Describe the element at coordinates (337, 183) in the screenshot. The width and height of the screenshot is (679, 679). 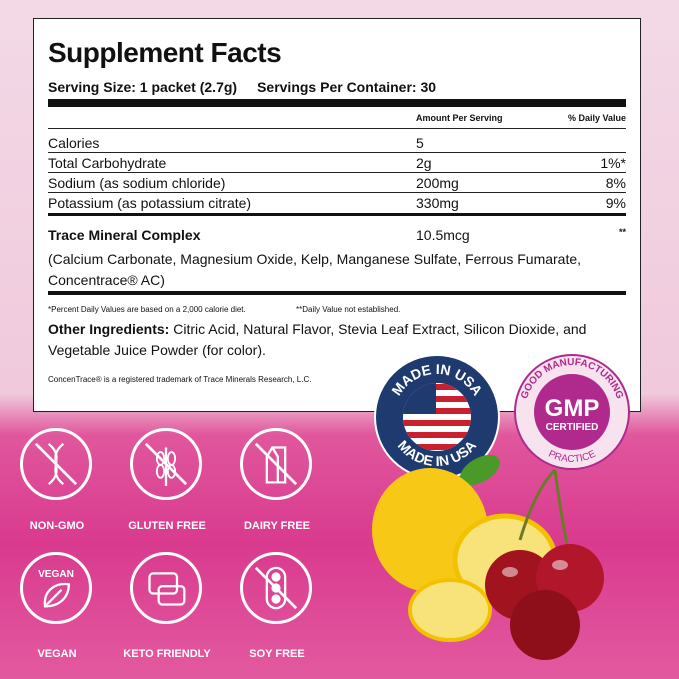
I see `table-row: Sodium (as sodium chloride) 200mg 8%` at that location.